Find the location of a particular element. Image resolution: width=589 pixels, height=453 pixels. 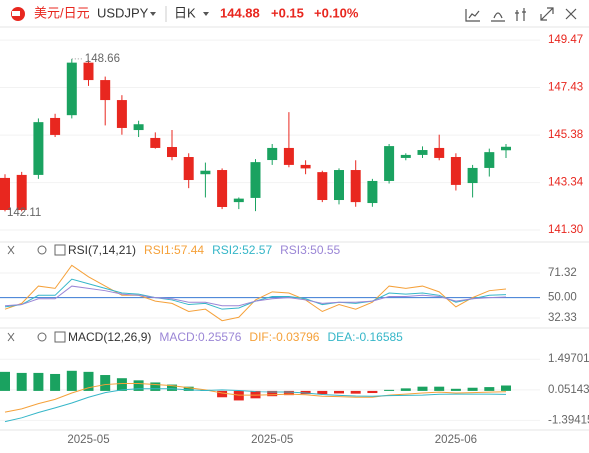

min-label: 142.11 is located at coordinates (24, 213).